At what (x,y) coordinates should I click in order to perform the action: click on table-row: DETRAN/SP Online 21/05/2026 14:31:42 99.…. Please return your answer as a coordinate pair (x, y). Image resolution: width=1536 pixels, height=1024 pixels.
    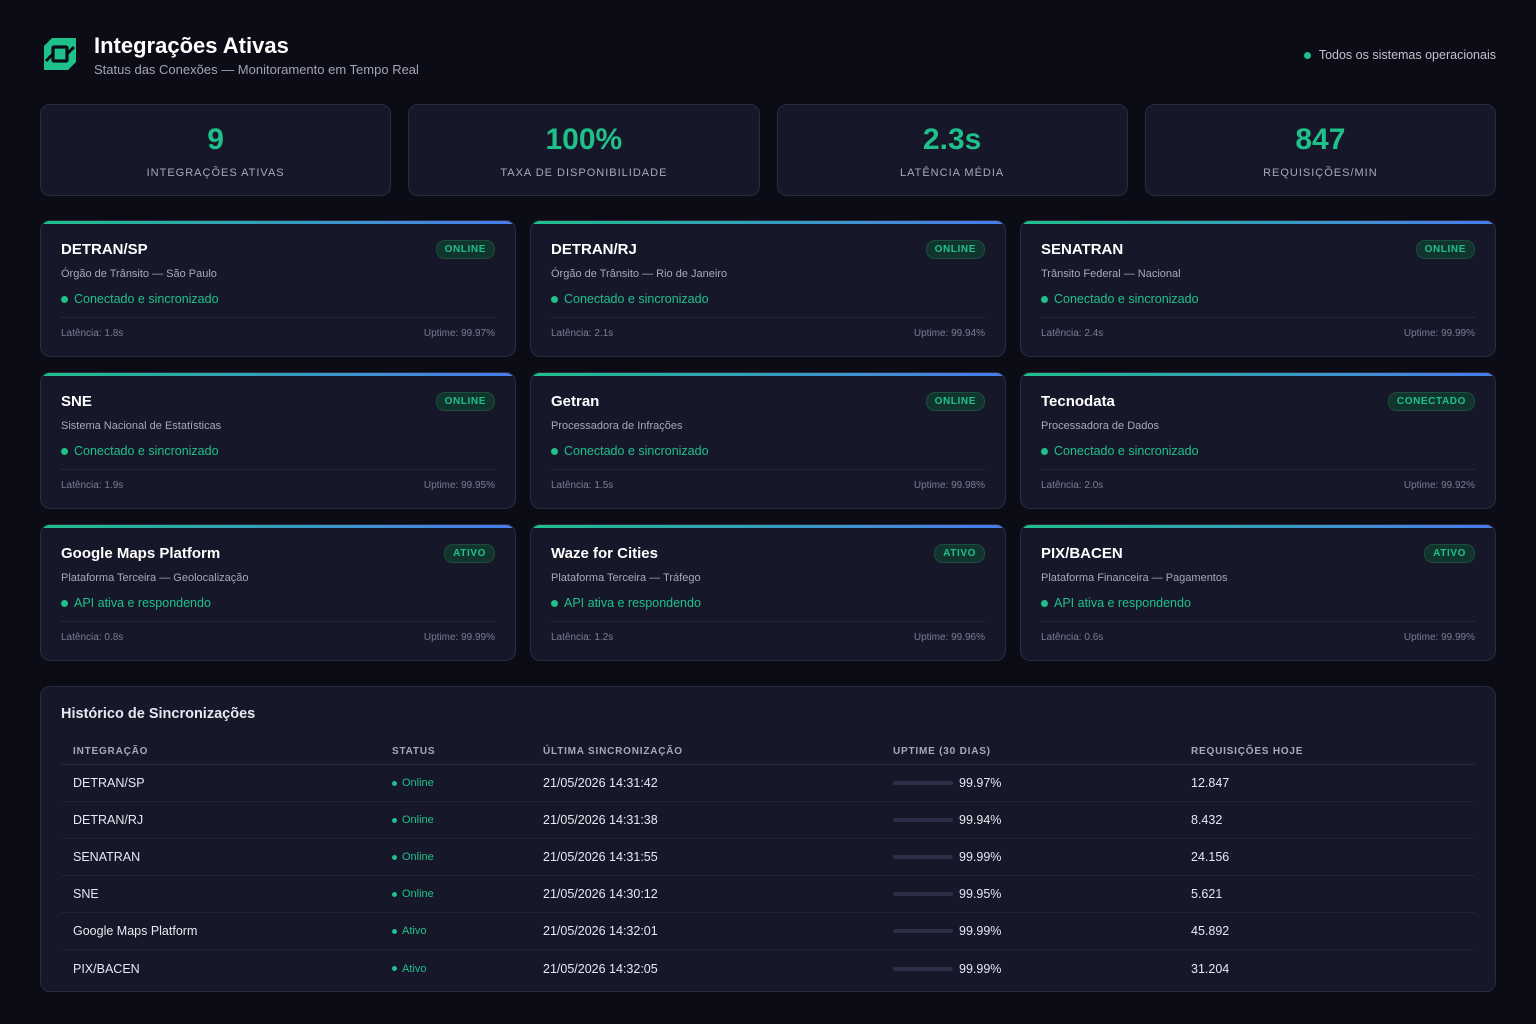
    Looking at the image, I should click on (768, 783).